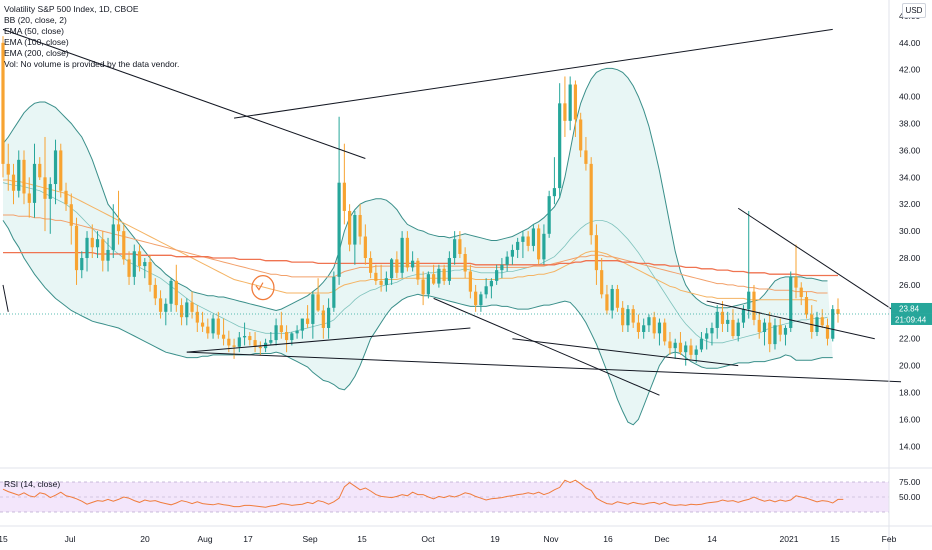  Describe the element at coordinates (910, 150) in the screenshot. I see `price-tick-label: 36.00` at that location.